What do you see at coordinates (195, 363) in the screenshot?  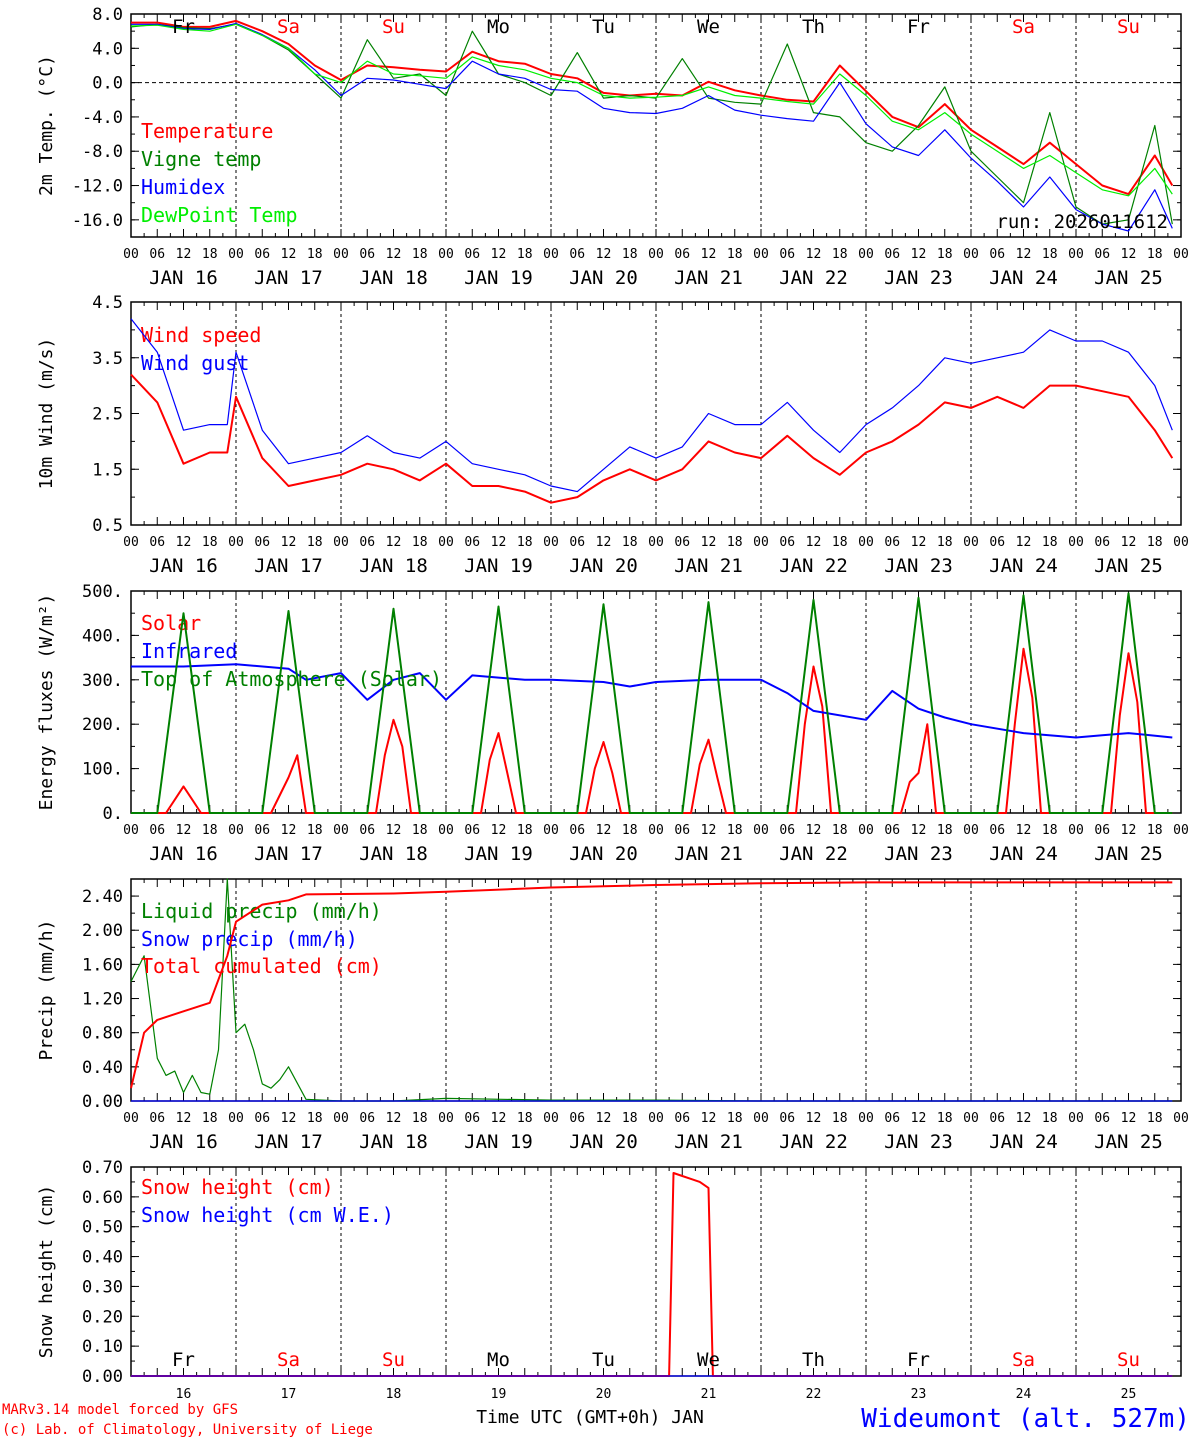 I see `legend-entry: Wind gust` at bounding box center [195, 363].